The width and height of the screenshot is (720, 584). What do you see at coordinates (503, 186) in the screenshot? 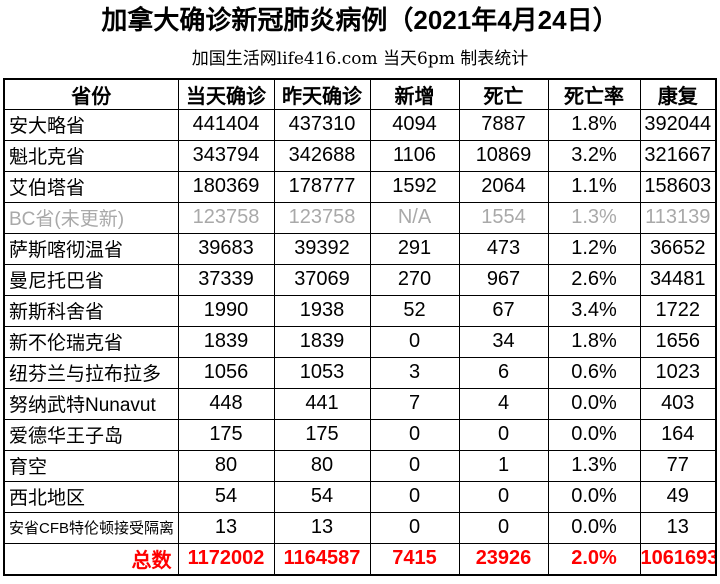
I see `value-cell: 2064` at bounding box center [503, 186].